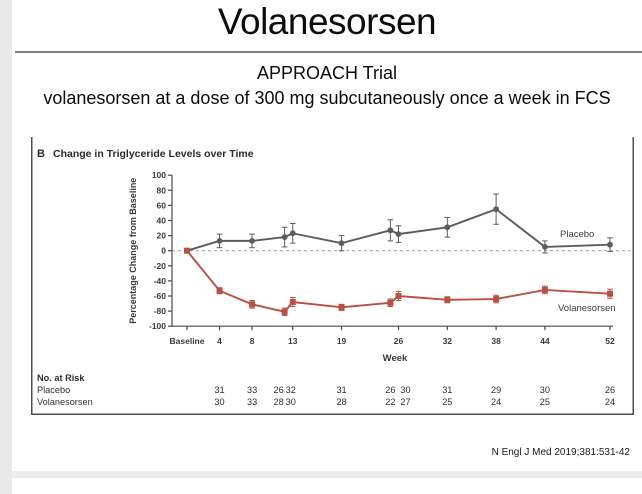  What do you see at coordinates (157, 326) in the screenshot?
I see `svg-text: -100` at bounding box center [157, 326].